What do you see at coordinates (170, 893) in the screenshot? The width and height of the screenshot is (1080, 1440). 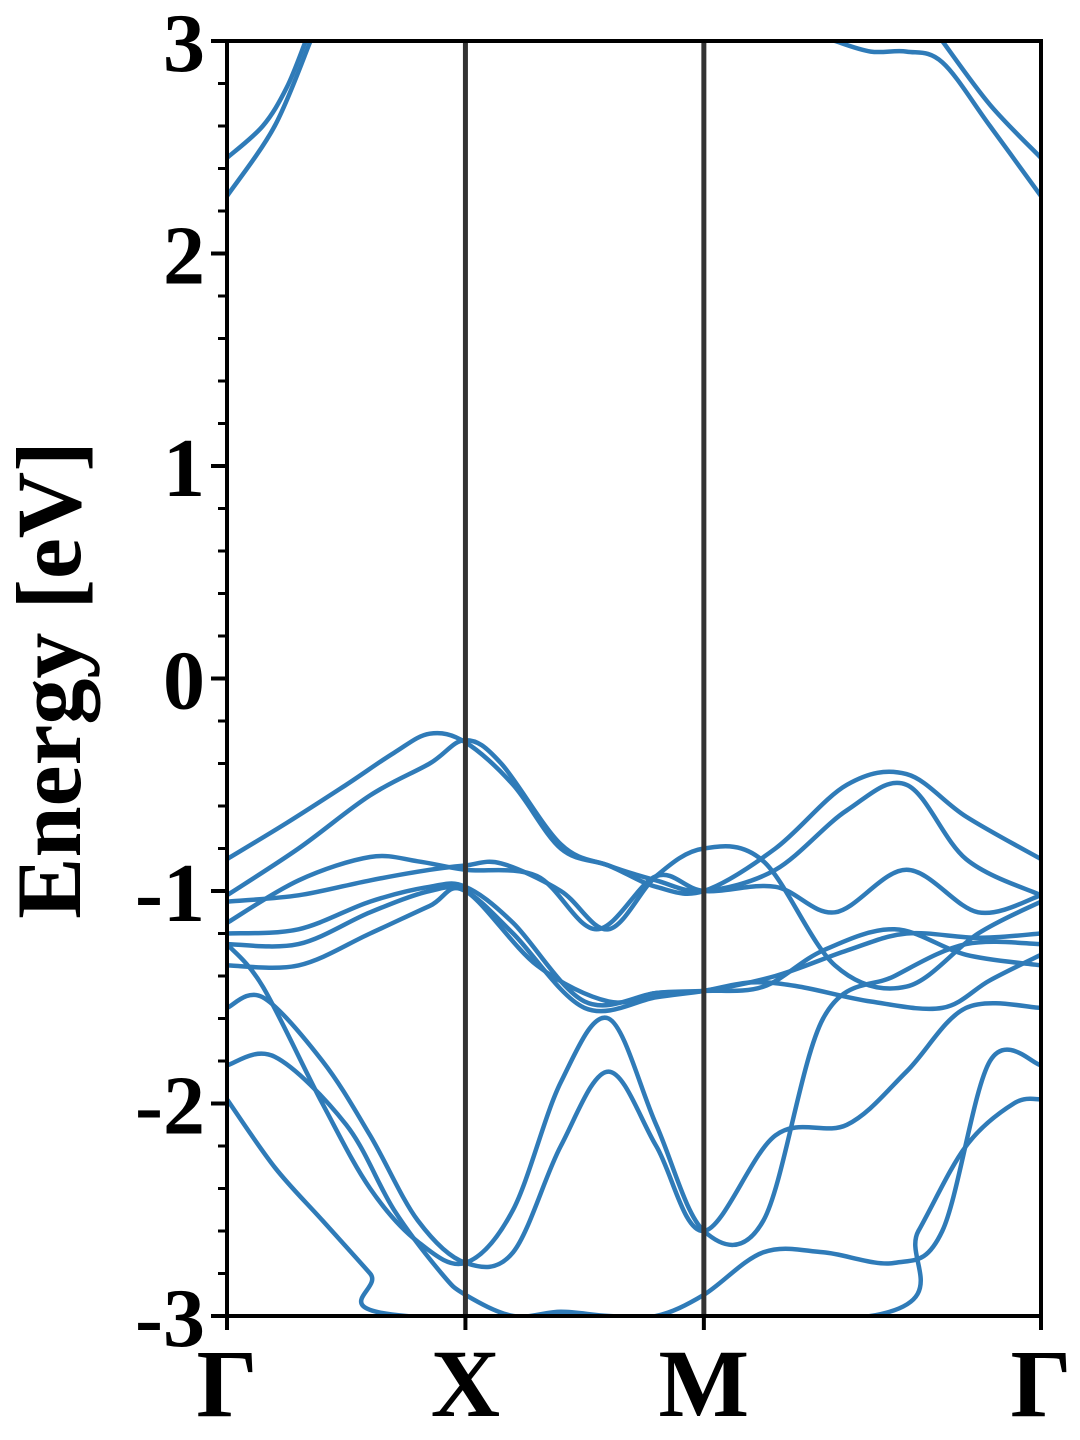 I see `y-tick-label: -1` at bounding box center [170, 893].